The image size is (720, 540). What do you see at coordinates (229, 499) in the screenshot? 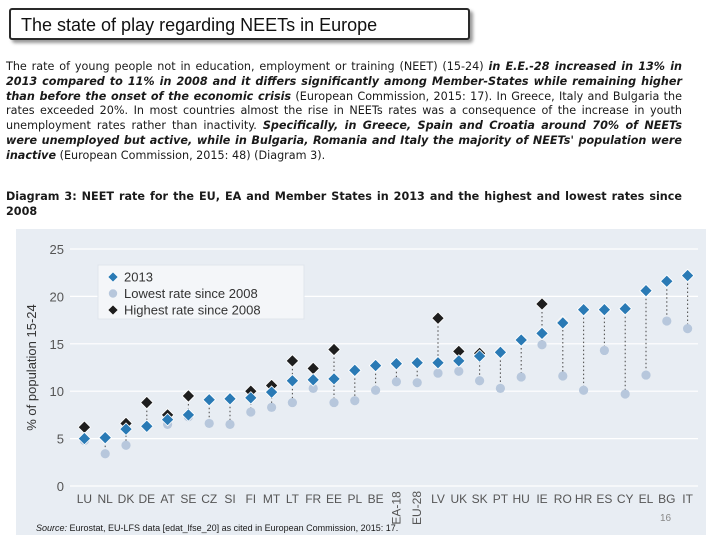
I see `x-tick-label: SI` at bounding box center [229, 499].